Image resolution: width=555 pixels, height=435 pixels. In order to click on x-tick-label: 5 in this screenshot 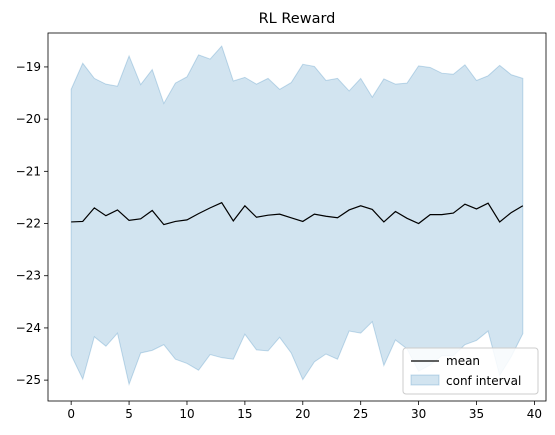, I will do `click(129, 414)`.